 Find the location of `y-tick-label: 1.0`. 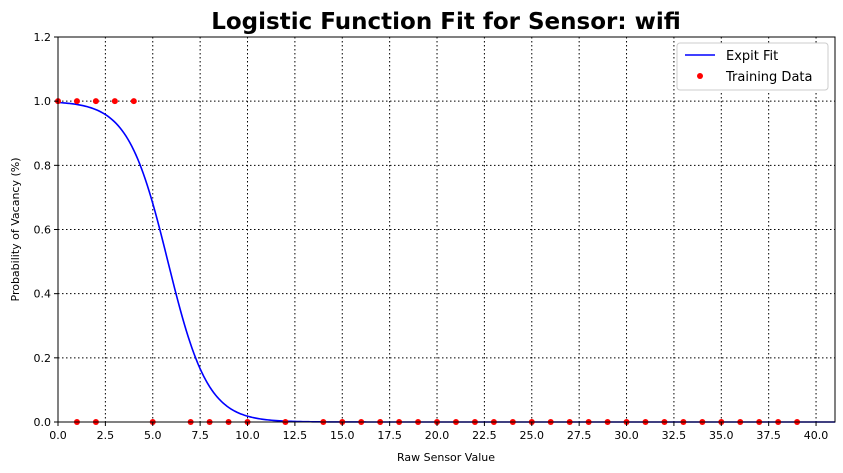

y-tick-label: 1.0 is located at coordinates (43, 101).